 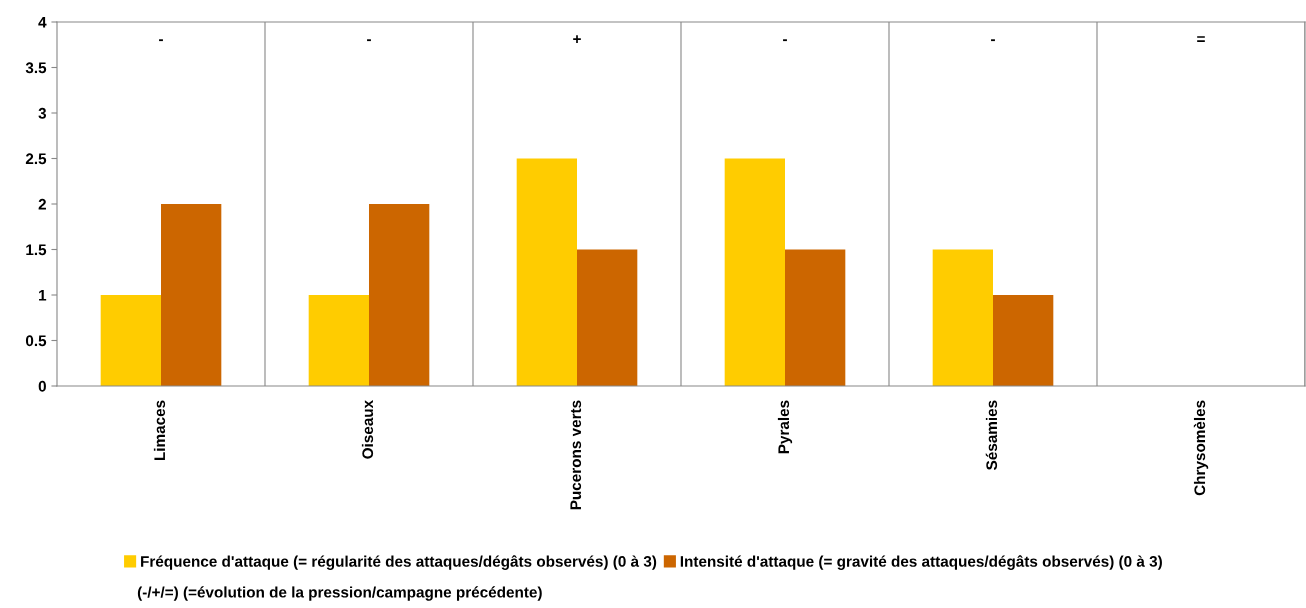 I want to click on y-tick-label: 0.5, so click(x=36, y=341).